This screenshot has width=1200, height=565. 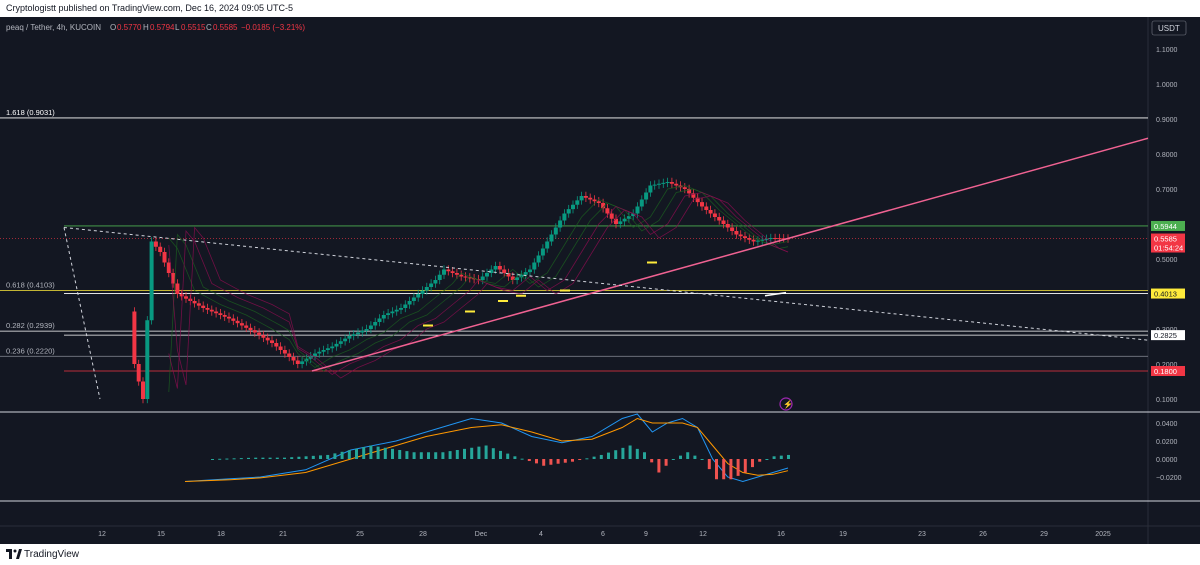 What do you see at coordinates (161, 534) in the screenshot?
I see `time-tick: 15` at bounding box center [161, 534].